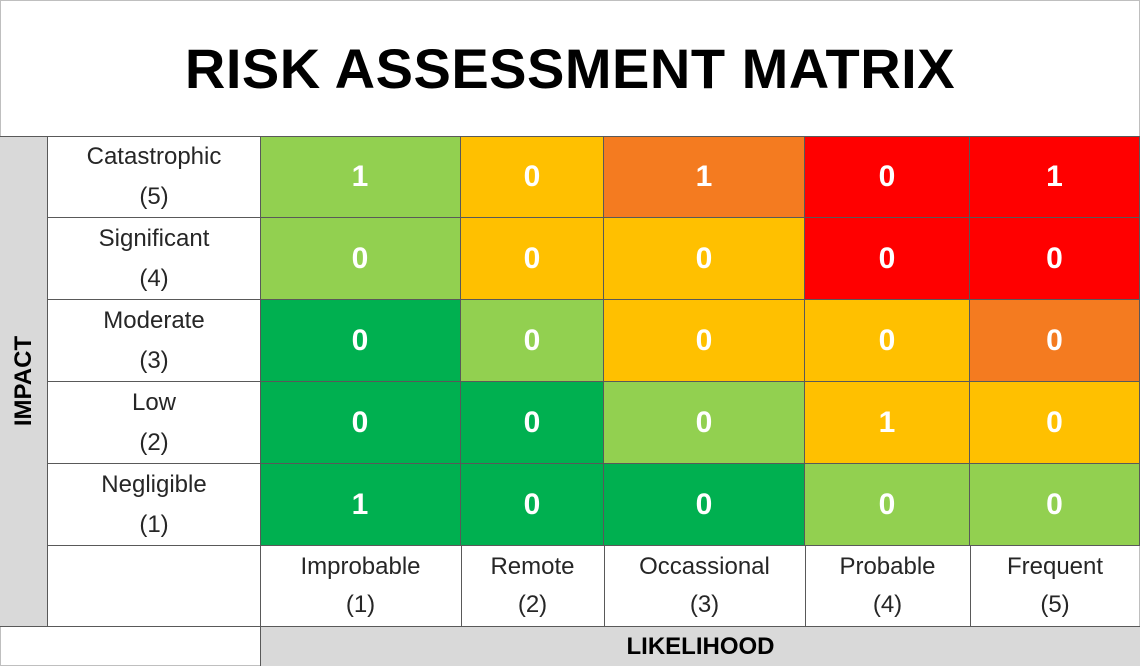 The image size is (1140, 666). What do you see at coordinates (570, 68) in the screenshot?
I see `chart-title: RISK ASSESSMENT MATRIX` at bounding box center [570, 68].